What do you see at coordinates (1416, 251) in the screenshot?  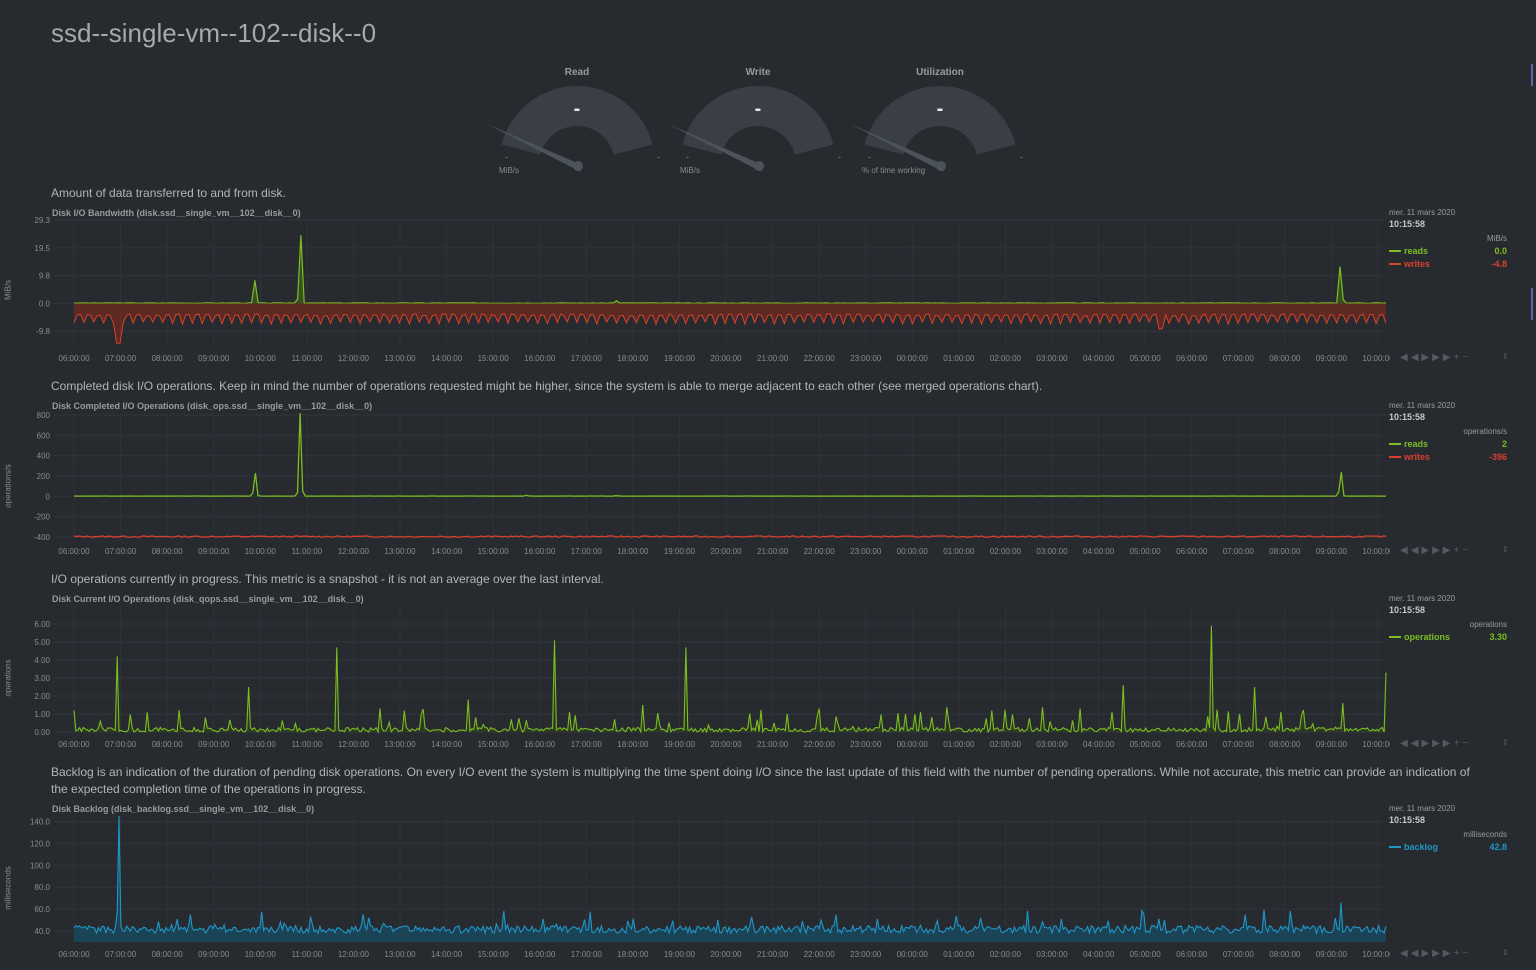 I see `legend-label: reads` at bounding box center [1416, 251].